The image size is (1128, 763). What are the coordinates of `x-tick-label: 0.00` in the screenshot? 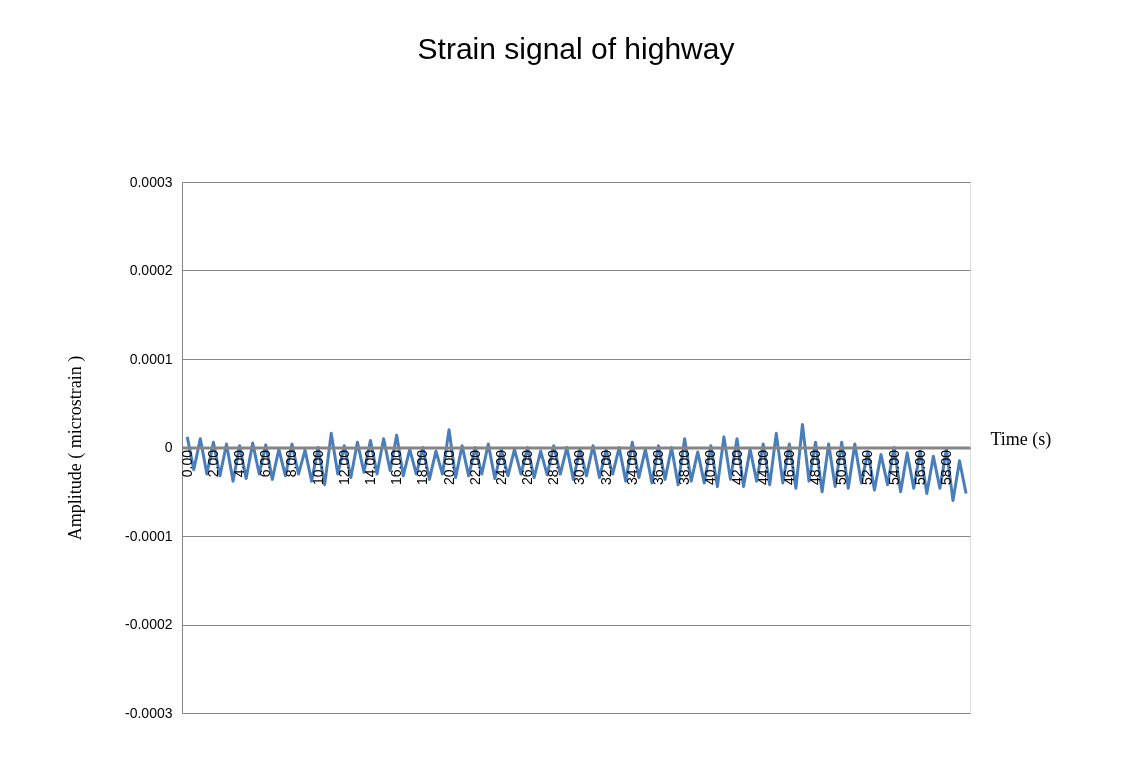 It's located at (186, 463).